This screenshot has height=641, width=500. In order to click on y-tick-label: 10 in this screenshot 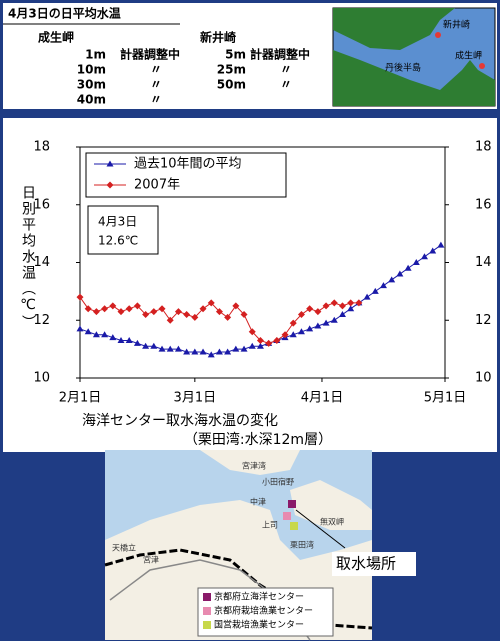, I will do `click(41, 378)`.